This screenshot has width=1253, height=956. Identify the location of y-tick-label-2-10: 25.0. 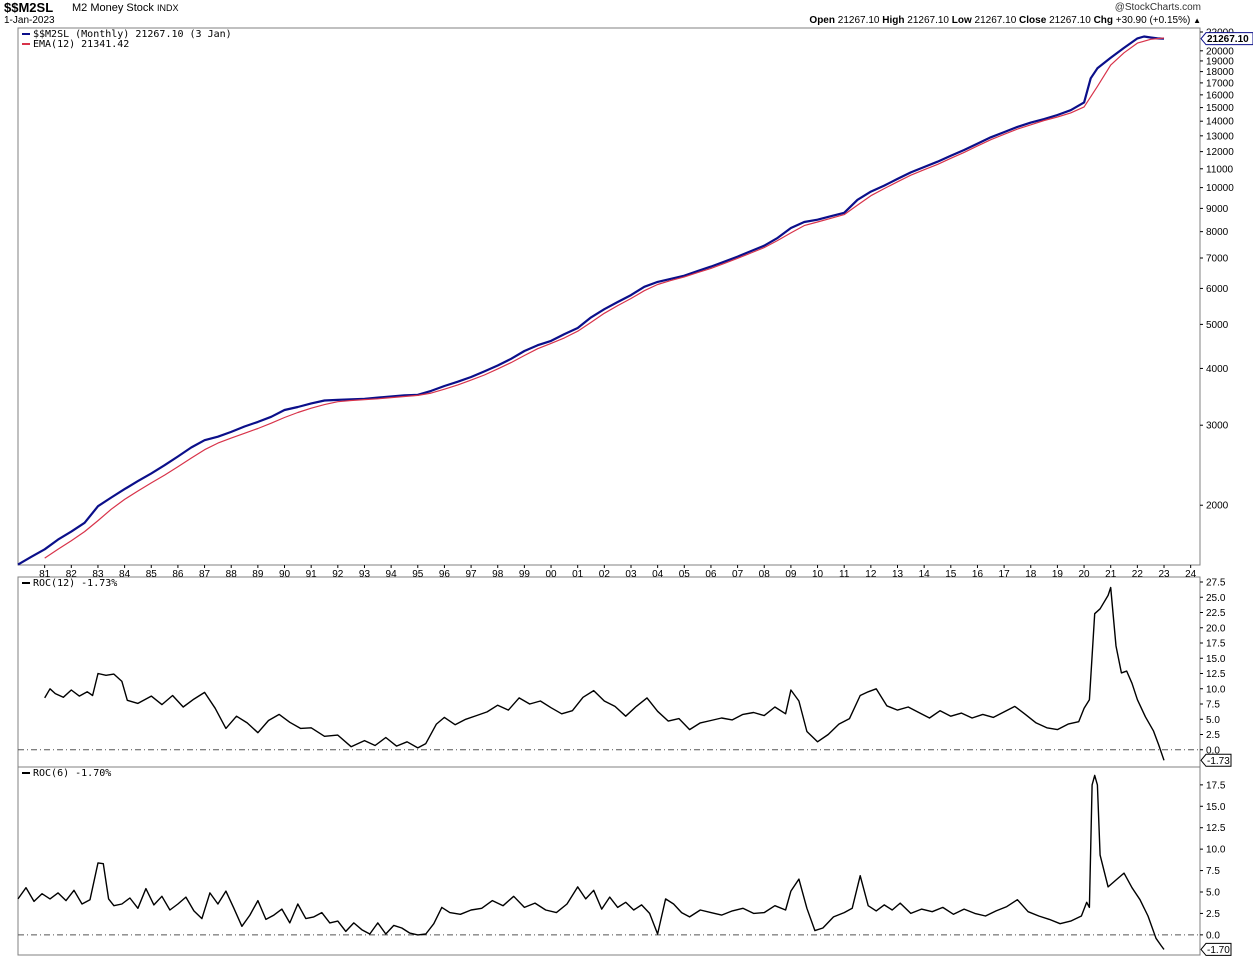
(1216, 598).